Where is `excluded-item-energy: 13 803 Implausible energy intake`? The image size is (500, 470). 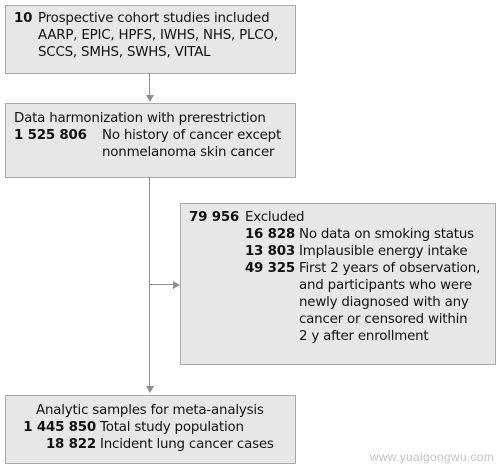 excluded-item-energy: 13 803 Implausible energy intake is located at coordinates (338, 251).